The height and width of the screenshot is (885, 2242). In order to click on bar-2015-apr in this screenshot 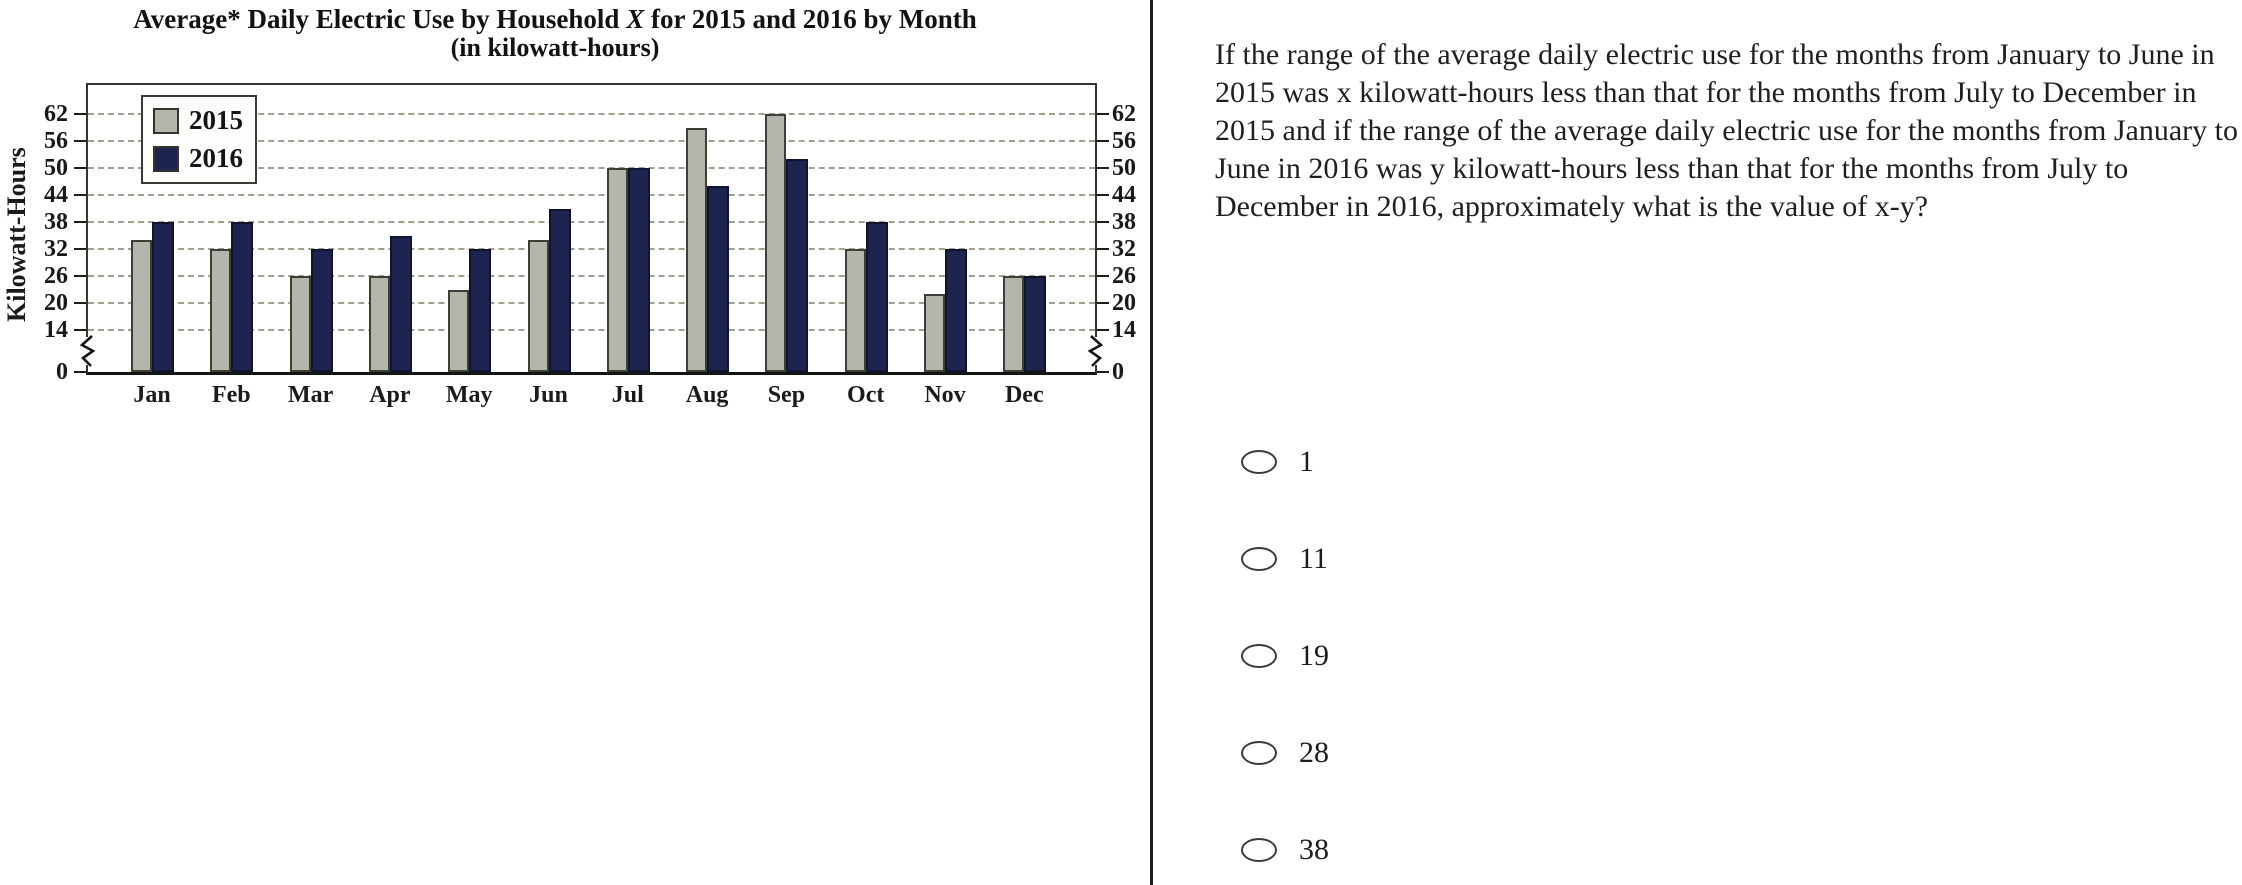, I will do `click(379, 324)`.